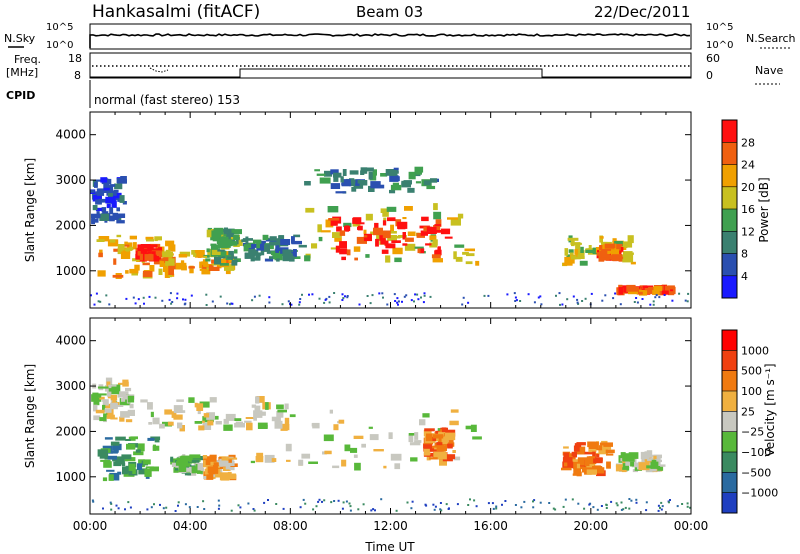 The image size is (800, 554). Describe the element at coordinates (771, 38) in the screenshot. I see `nsearch-label: N.Search` at that location.